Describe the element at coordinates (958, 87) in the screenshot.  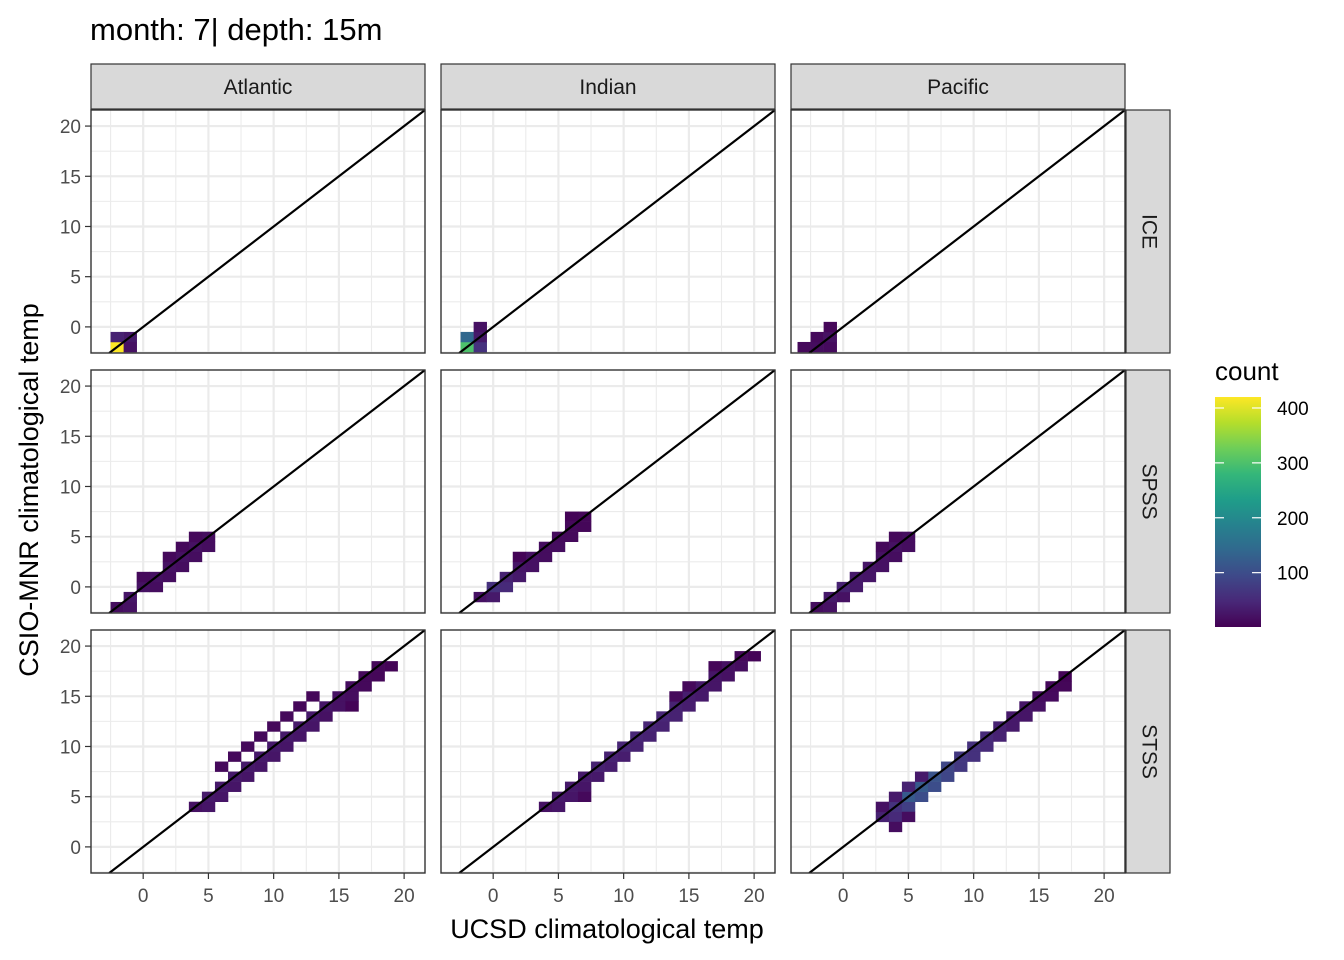
I see `strip-label-pacific: Pacific` at that location.